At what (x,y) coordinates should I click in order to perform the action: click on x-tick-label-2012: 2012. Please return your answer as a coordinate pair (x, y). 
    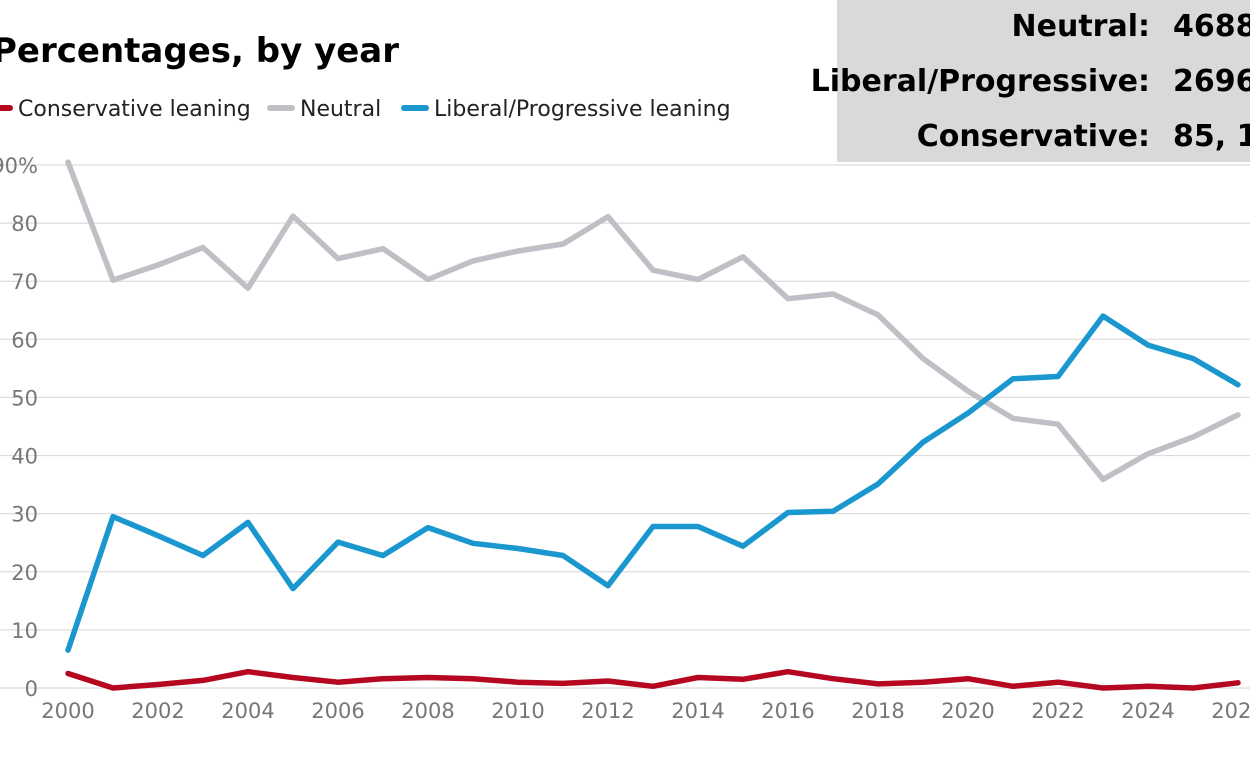
    Looking at the image, I should click on (607, 711).